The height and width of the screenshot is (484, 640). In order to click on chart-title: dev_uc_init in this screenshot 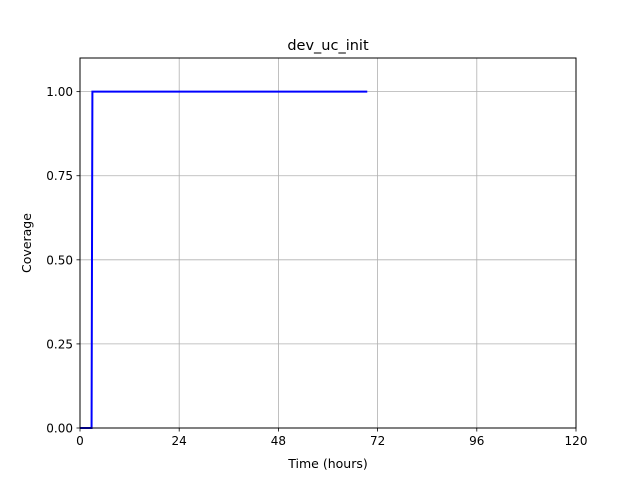, I will do `click(328, 46)`.